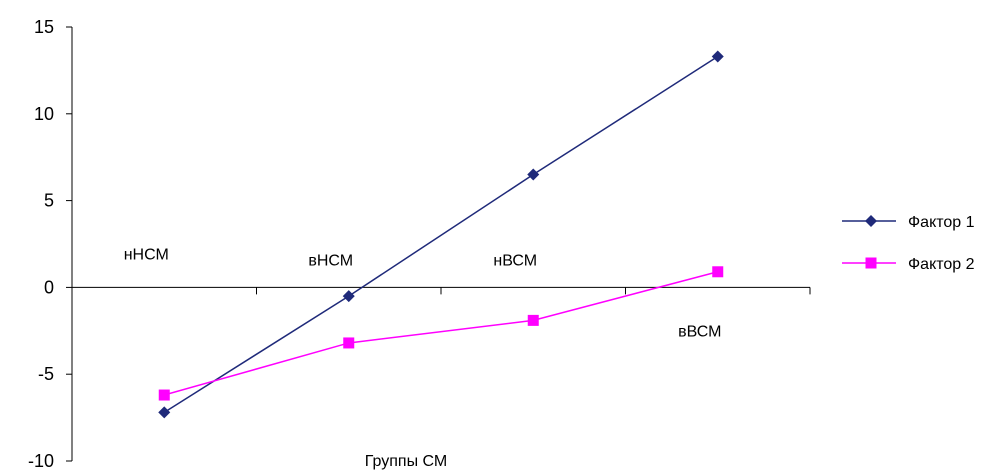  What do you see at coordinates (423, 293) in the screenshot?
I see `category-labels: нНСМ вНСМ нВСМ вВСМ` at bounding box center [423, 293].